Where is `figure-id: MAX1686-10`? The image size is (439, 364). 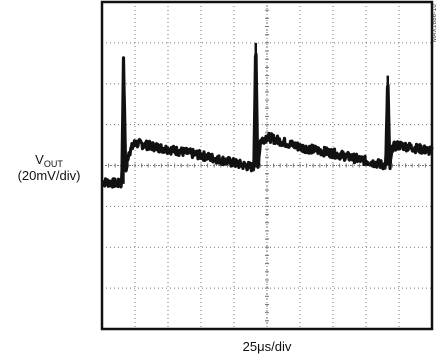 figure-id: MAX1686-10 is located at coordinates (435, 23).